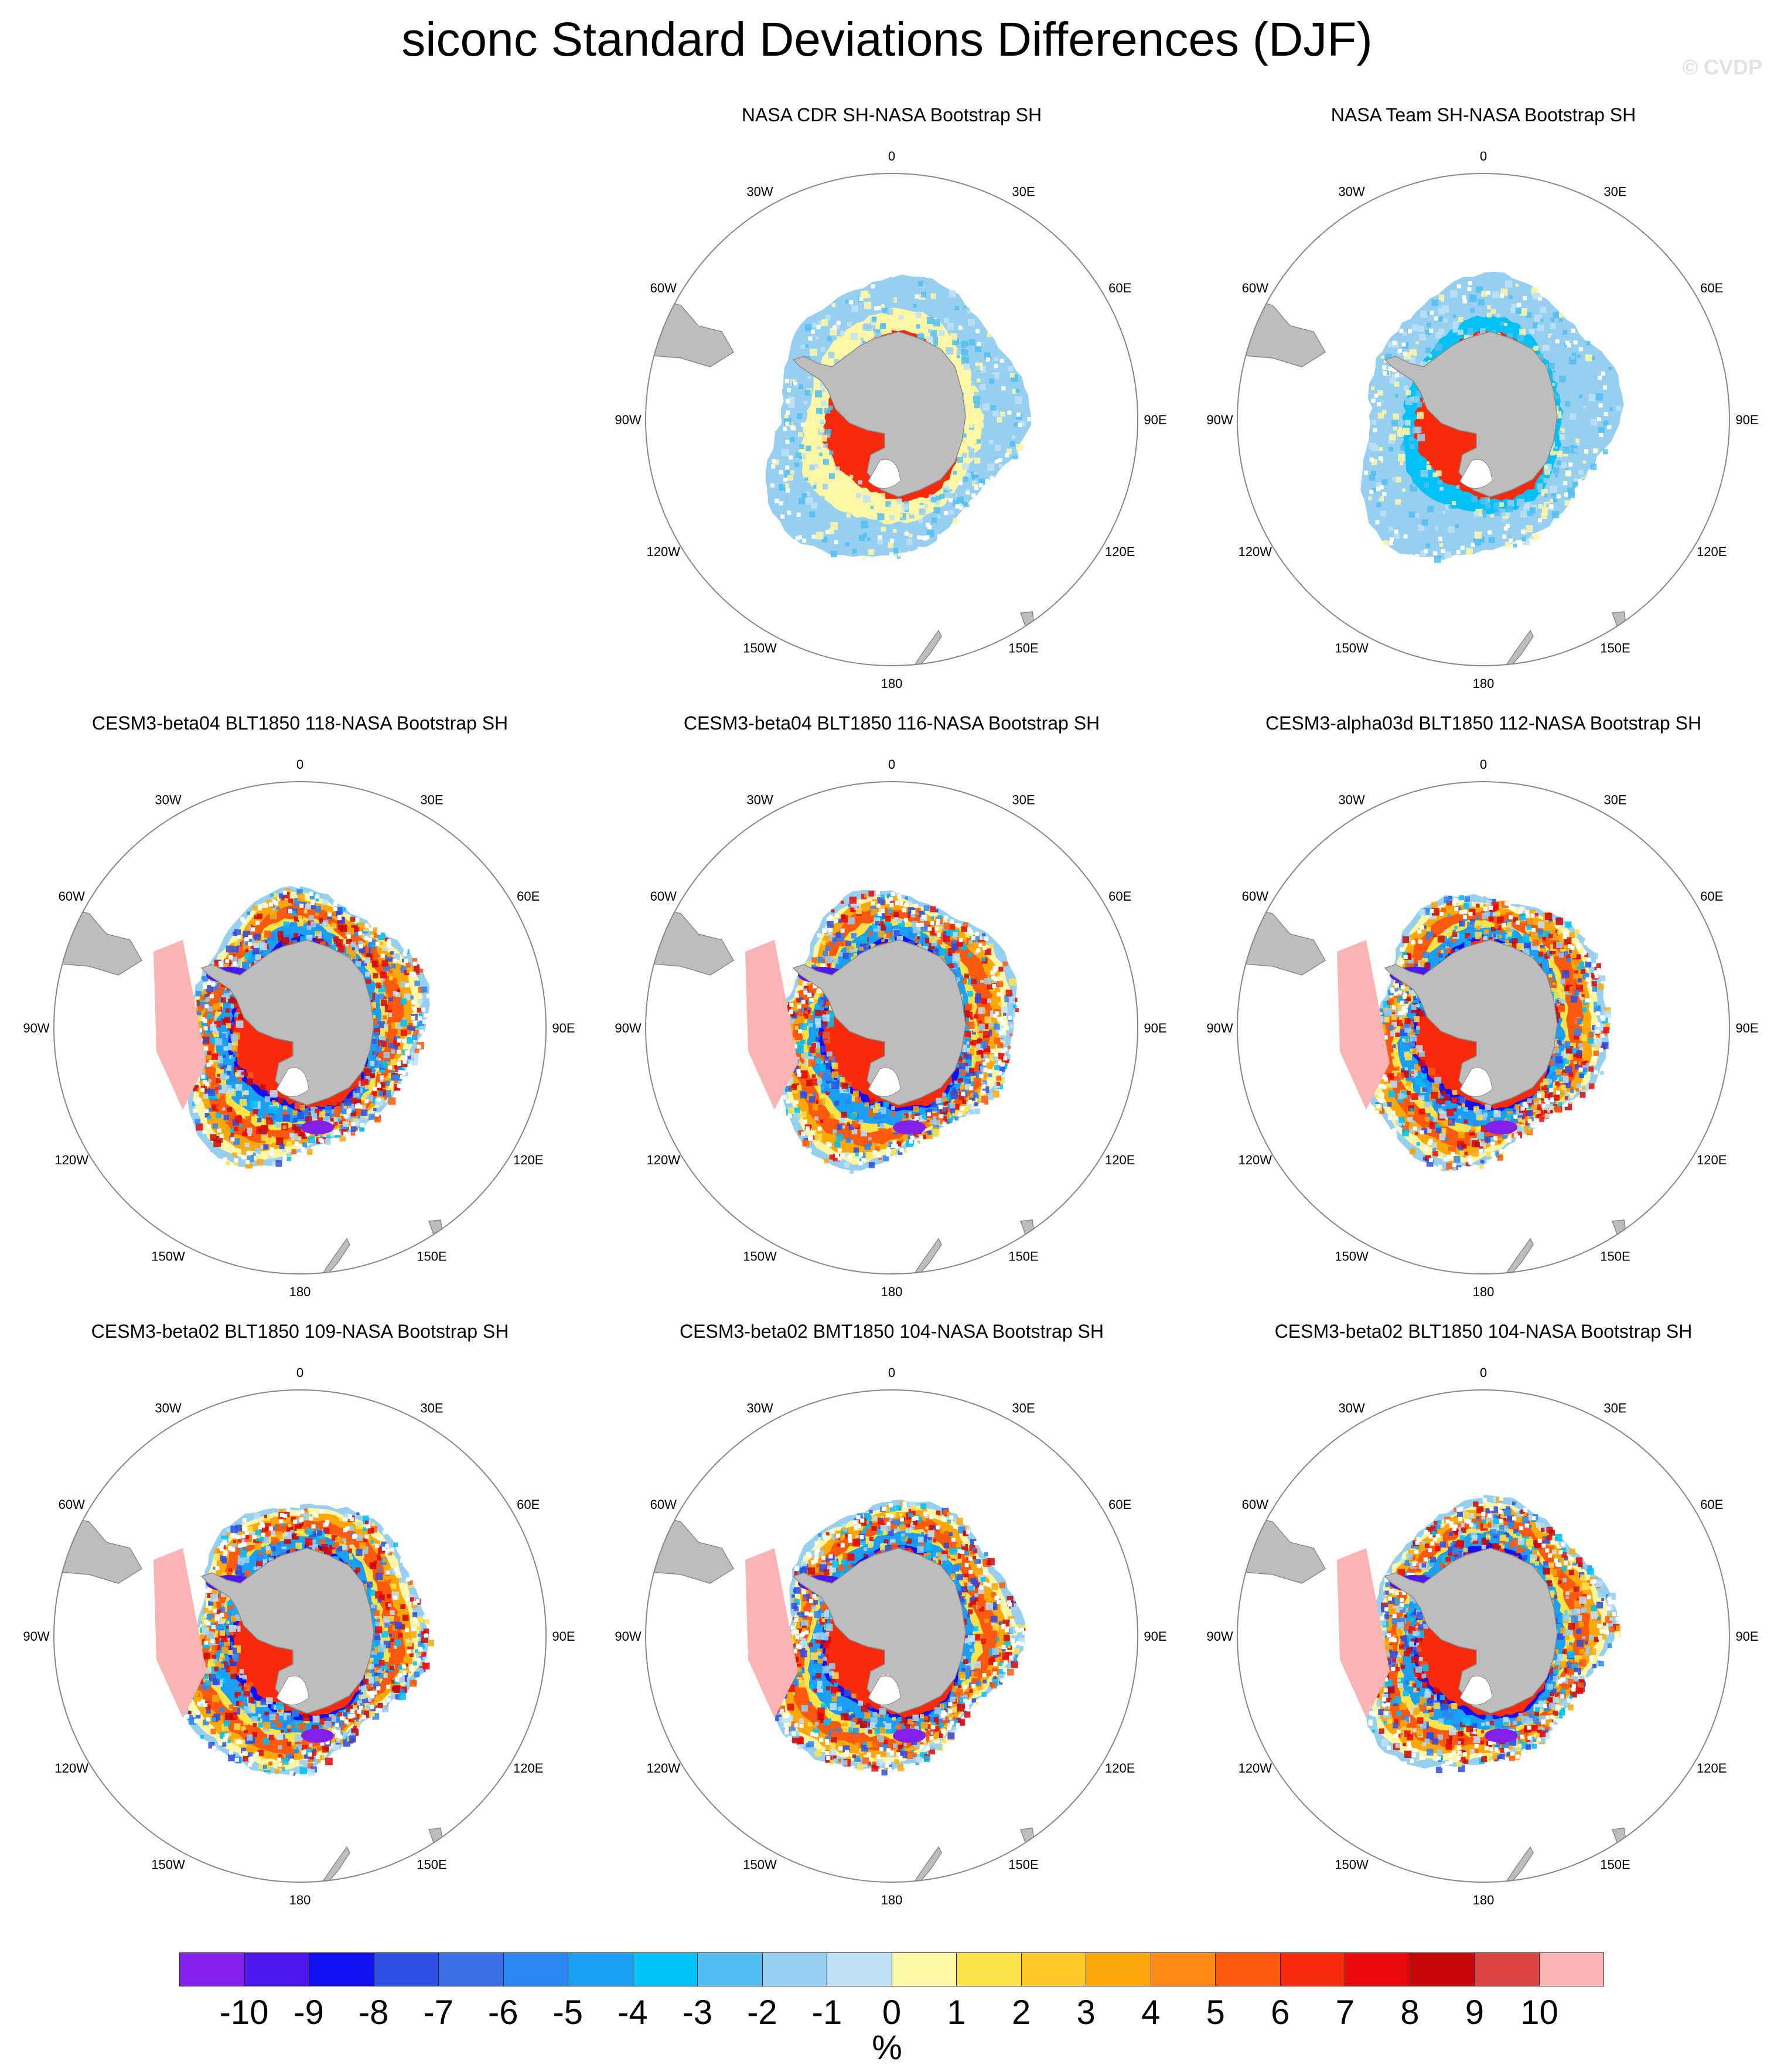 This screenshot has height=2072, width=1774. I want to click on colorbar-tick-label: 4, so click(1151, 2012).